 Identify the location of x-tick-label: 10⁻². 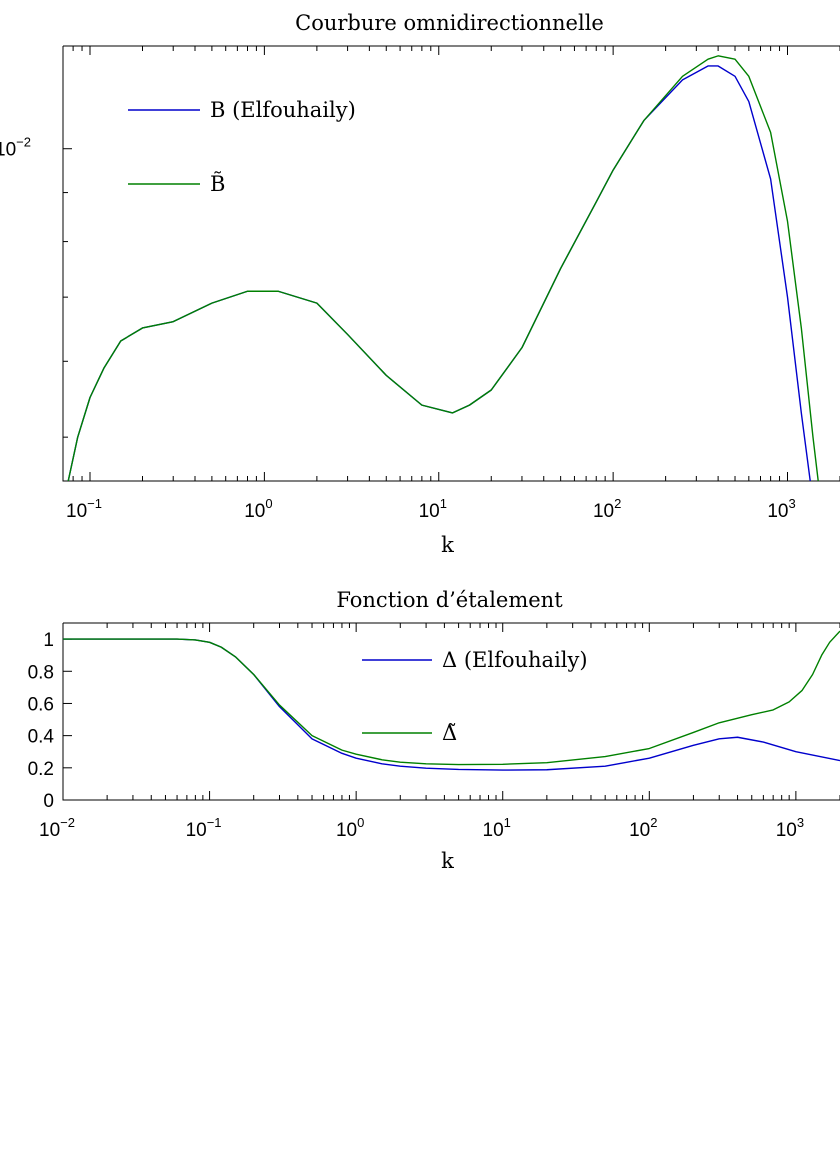
(57, 828).